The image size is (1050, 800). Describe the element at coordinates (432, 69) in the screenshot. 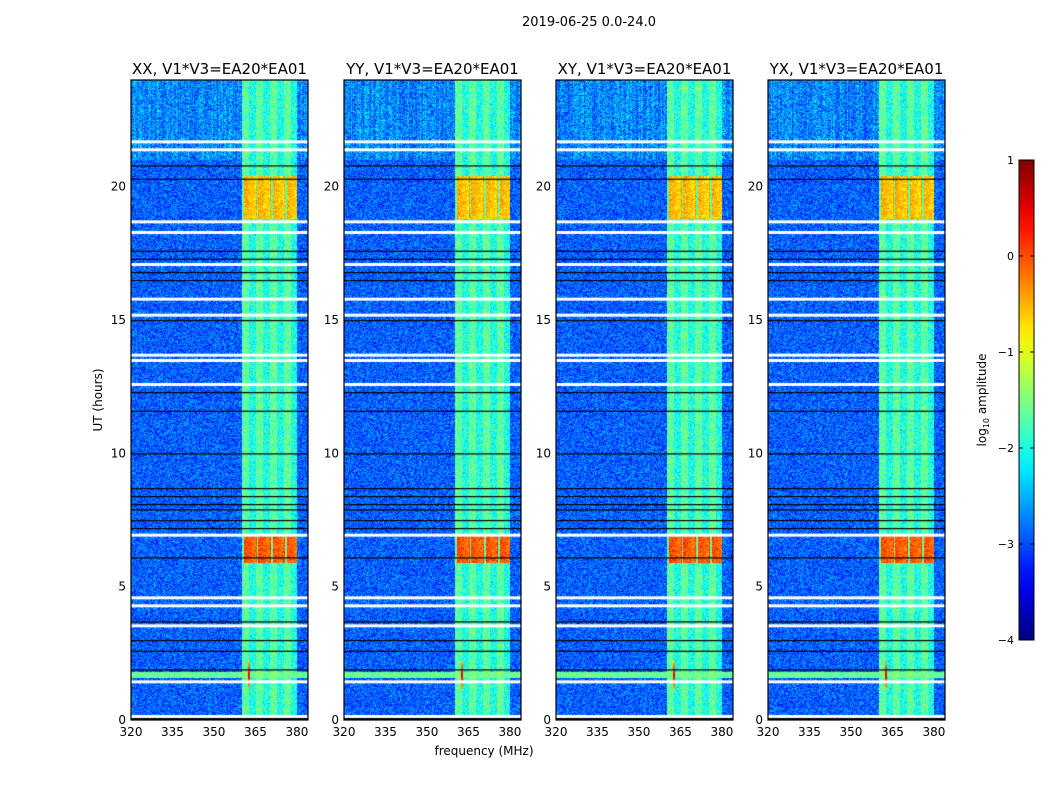

I see `panel-title: YY, V1*V3=EA20*EA01` at that location.